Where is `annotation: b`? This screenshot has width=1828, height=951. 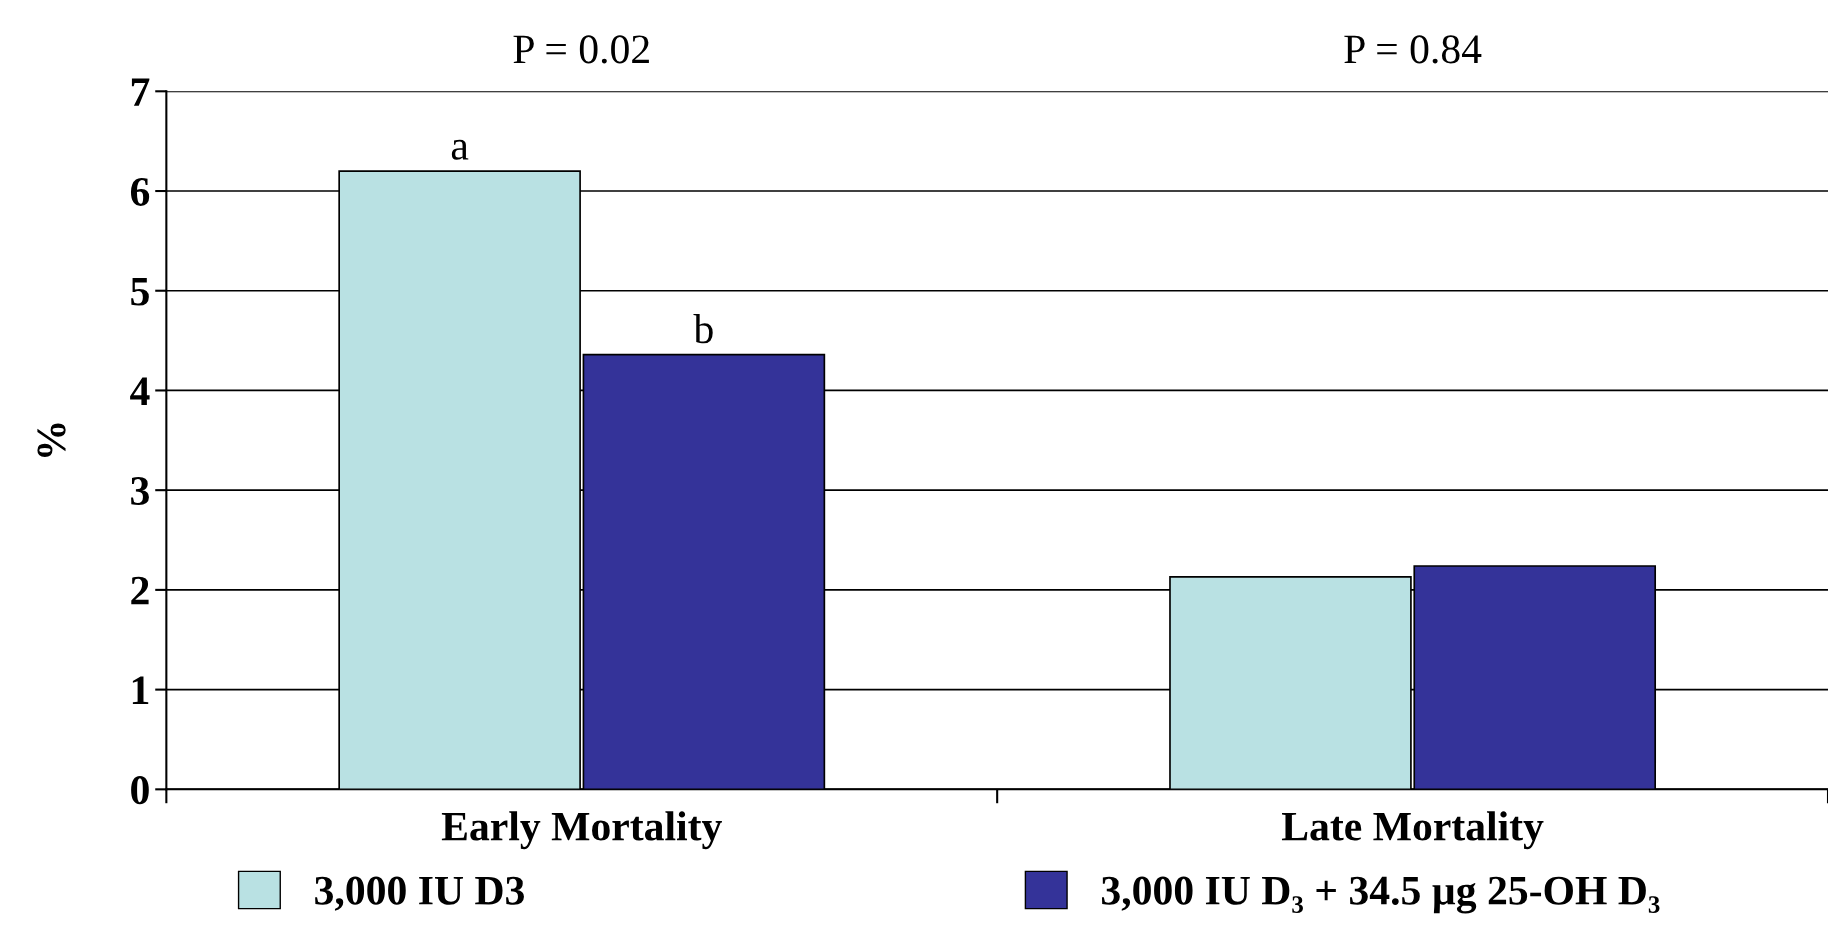
annotation: b is located at coordinates (703, 328).